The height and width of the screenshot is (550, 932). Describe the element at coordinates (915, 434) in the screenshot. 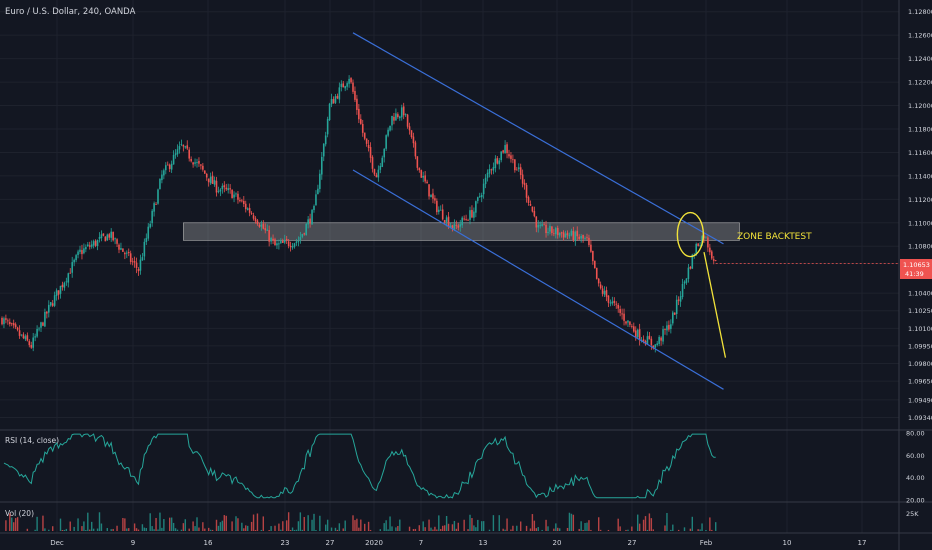

I see `rsi-tick-label: 80.00` at that location.